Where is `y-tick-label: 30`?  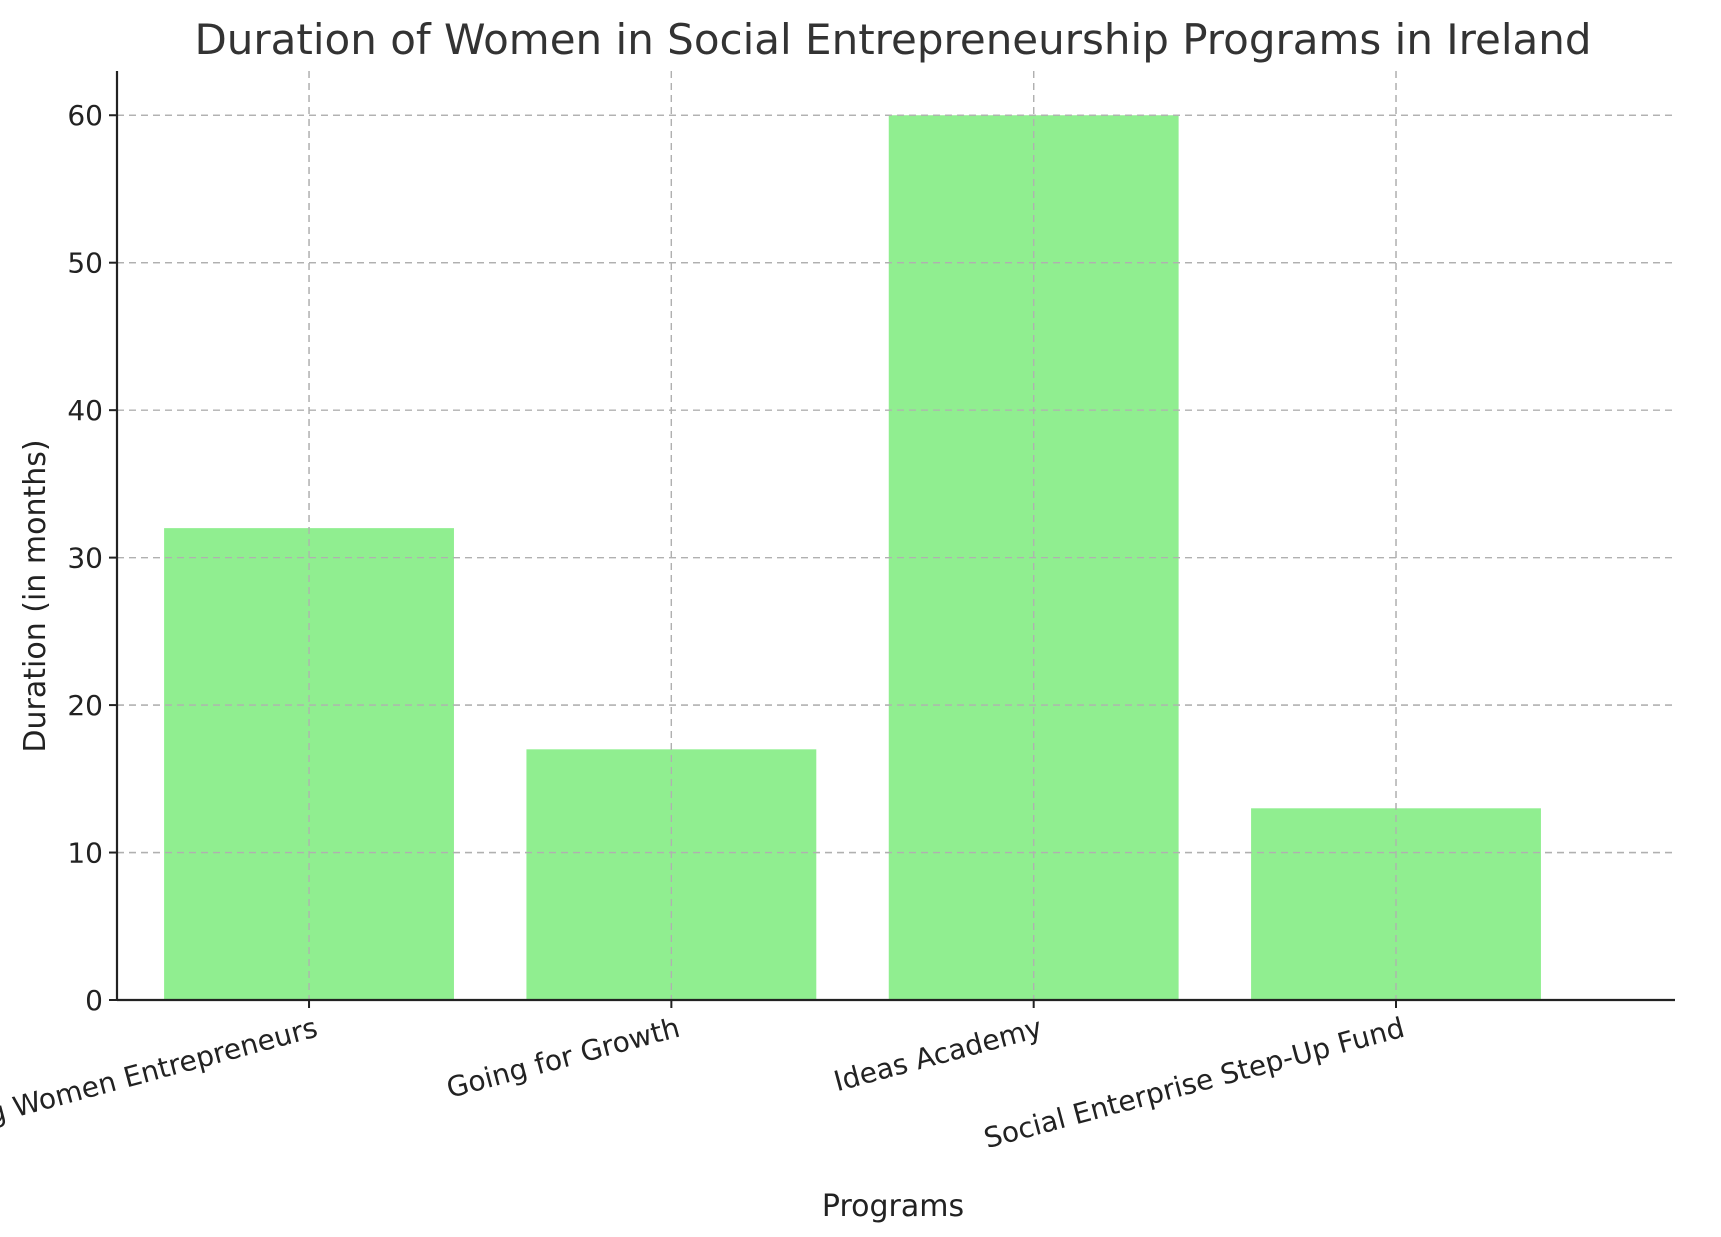 y-tick-label: 30 is located at coordinates (85, 558).